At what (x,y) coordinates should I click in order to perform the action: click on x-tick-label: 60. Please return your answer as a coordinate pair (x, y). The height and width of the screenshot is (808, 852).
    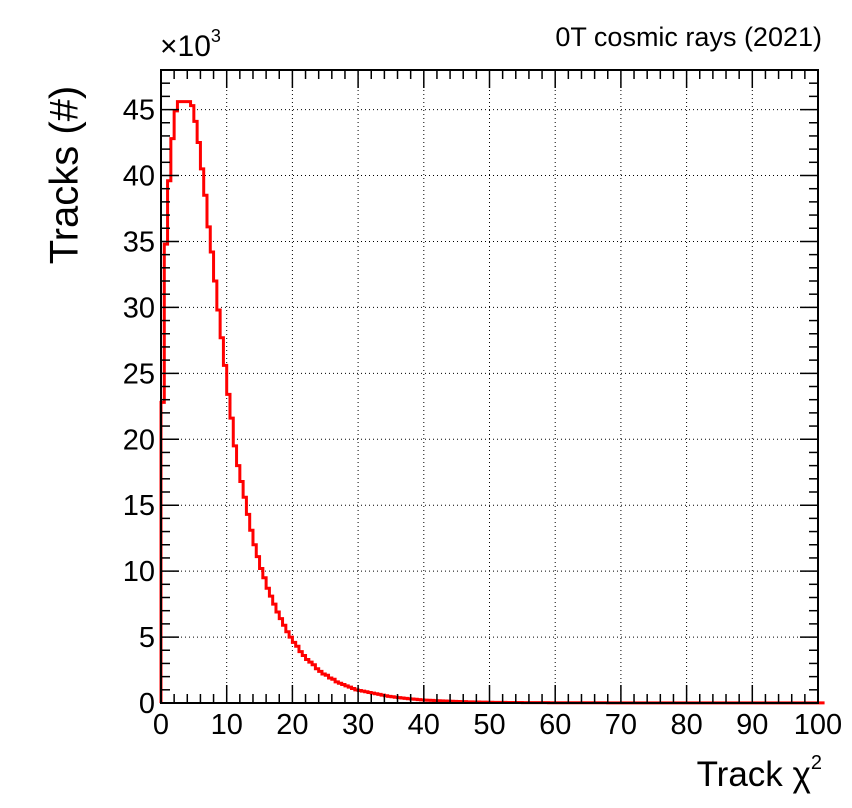
    Looking at the image, I should click on (555, 725).